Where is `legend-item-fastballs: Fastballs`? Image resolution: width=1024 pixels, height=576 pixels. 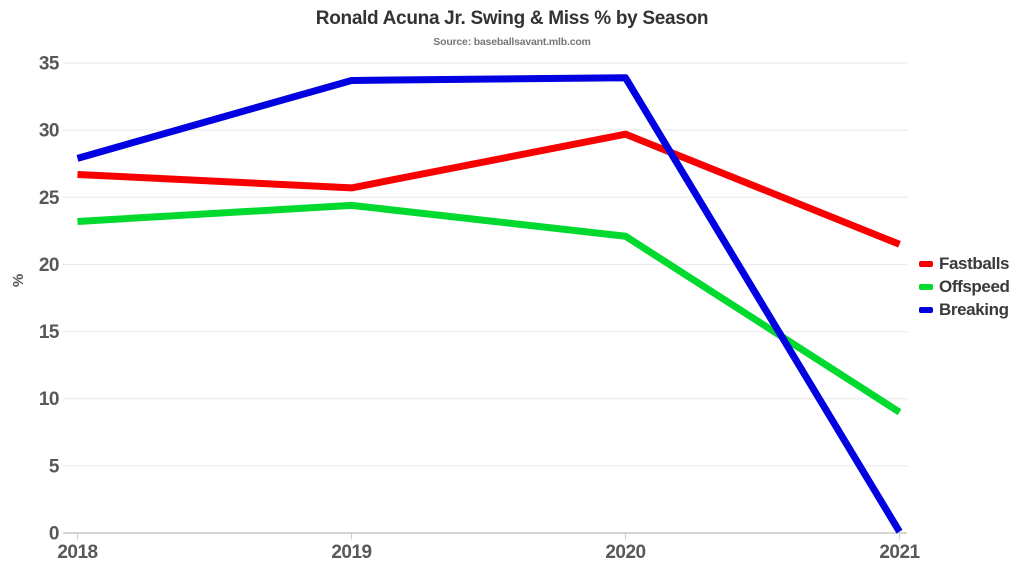 legend-item-fastballs: Fastballs is located at coordinates (964, 263).